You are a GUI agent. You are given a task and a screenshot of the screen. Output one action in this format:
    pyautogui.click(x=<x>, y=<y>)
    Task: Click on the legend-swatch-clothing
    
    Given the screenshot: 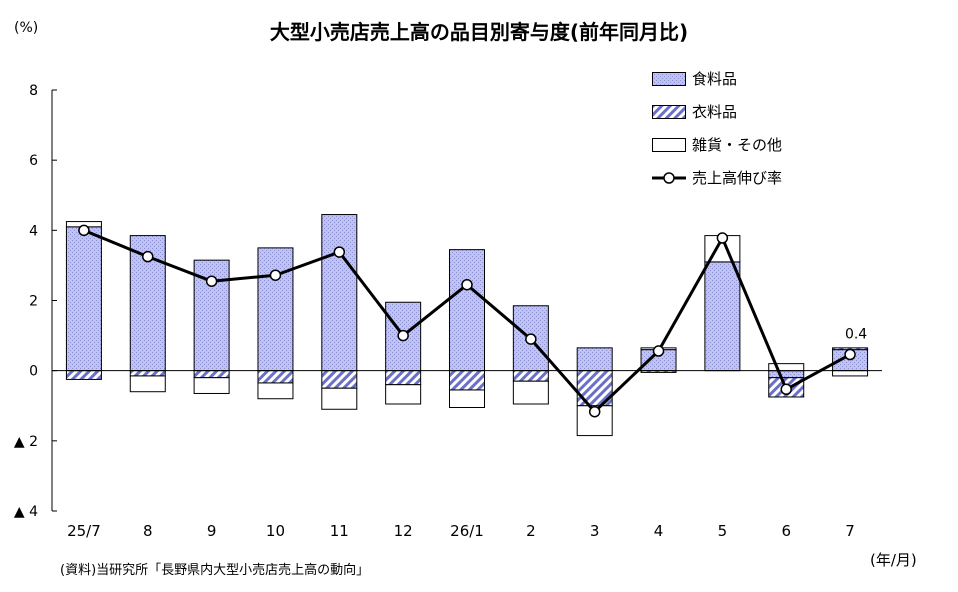 What is the action you would take?
    pyautogui.click(x=669, y=111)
    